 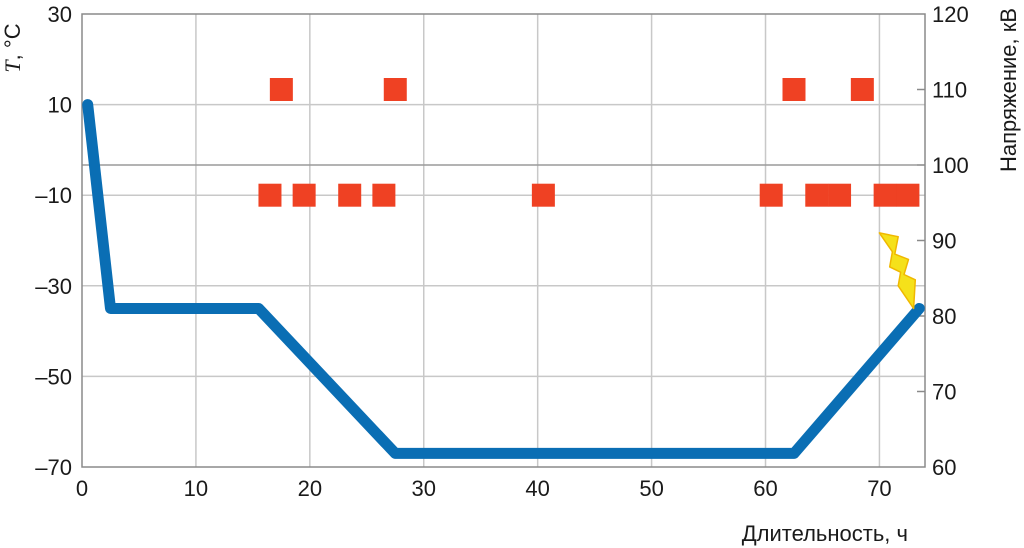 What do you see at coordinates (424, 488) in the screenshot?
I see `x-tick-label: 30` at bounding box center [424, 488].